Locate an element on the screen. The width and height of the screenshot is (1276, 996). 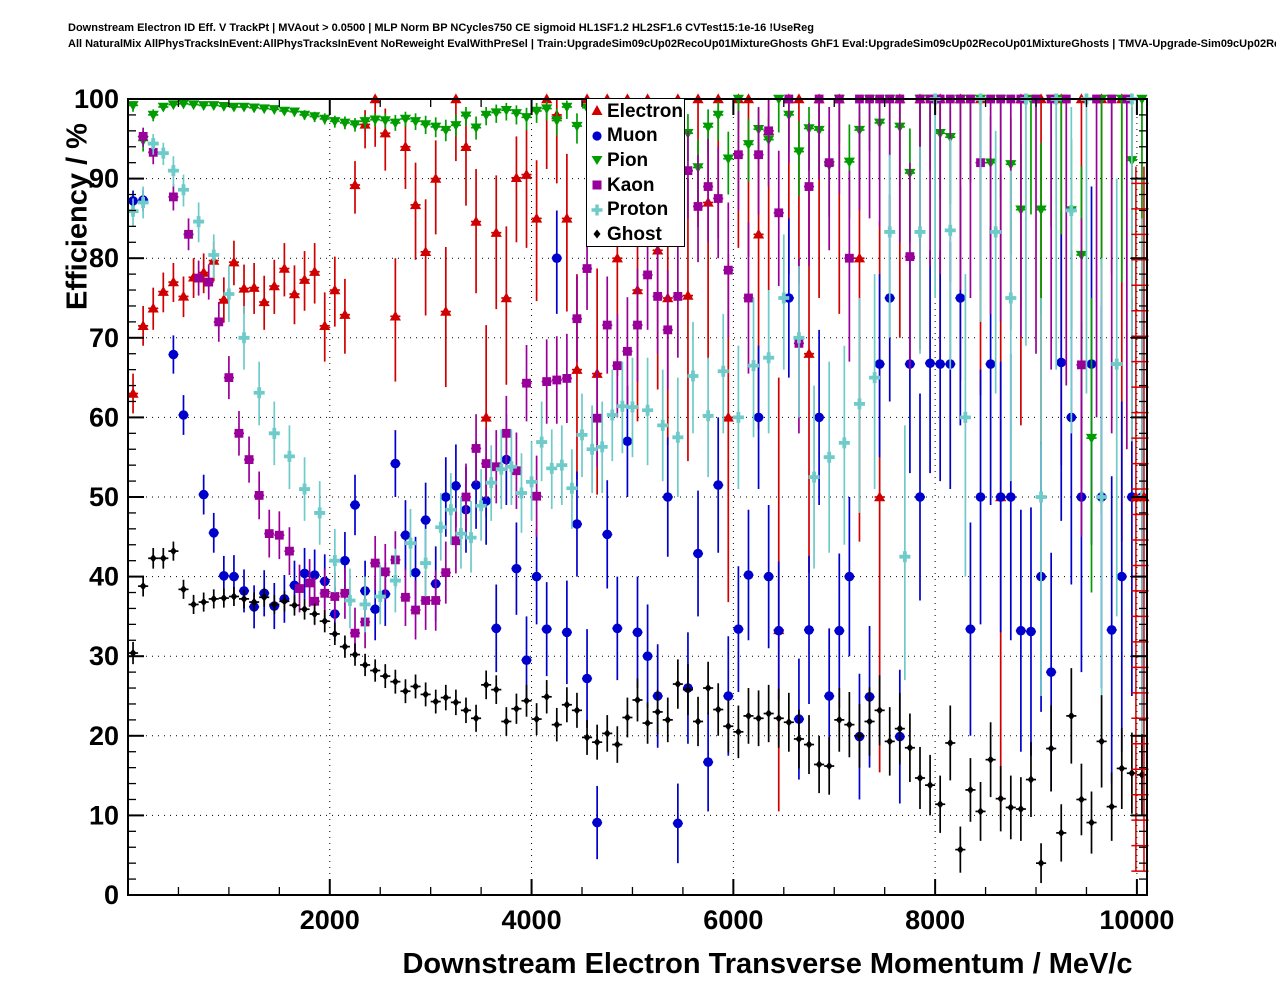
y-axis-title: Efficiency / % is located at coordinates (77, 216).